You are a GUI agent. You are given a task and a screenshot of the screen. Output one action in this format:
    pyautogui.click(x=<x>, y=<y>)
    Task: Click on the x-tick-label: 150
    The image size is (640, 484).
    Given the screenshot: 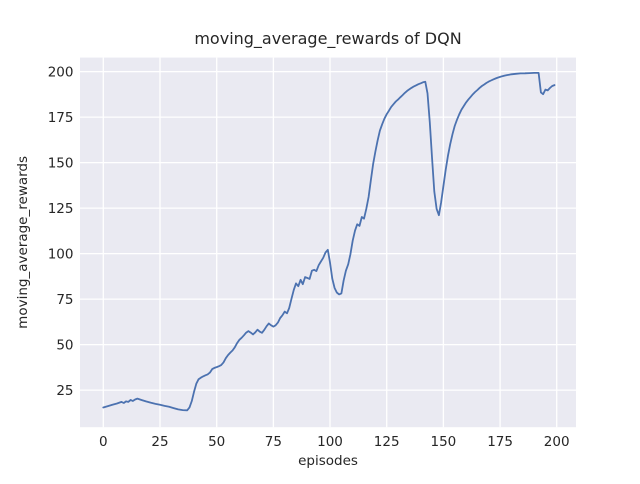 What is the action you would take?
    pyautogui.click(x=444, y=442)
    